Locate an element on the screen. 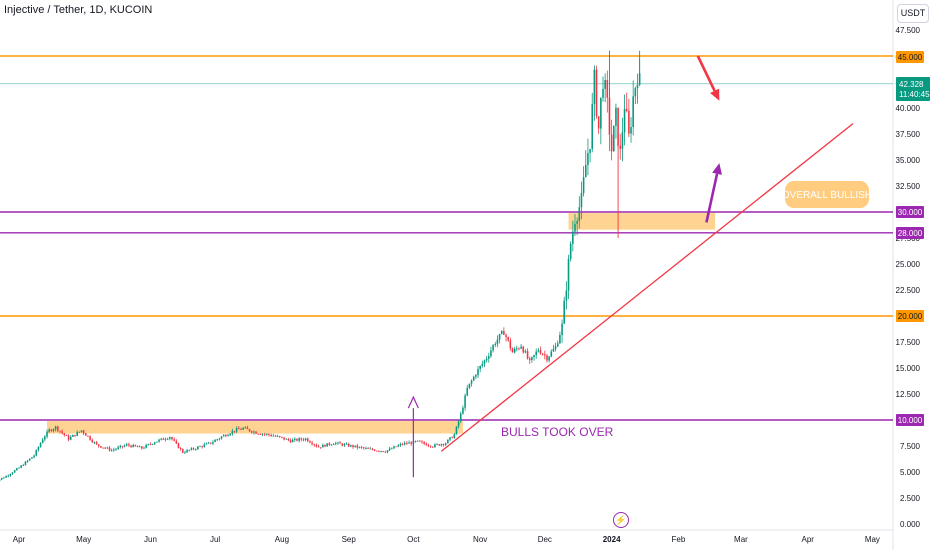  y-tick-label: 17.500 is located at coordinates (908, 342).